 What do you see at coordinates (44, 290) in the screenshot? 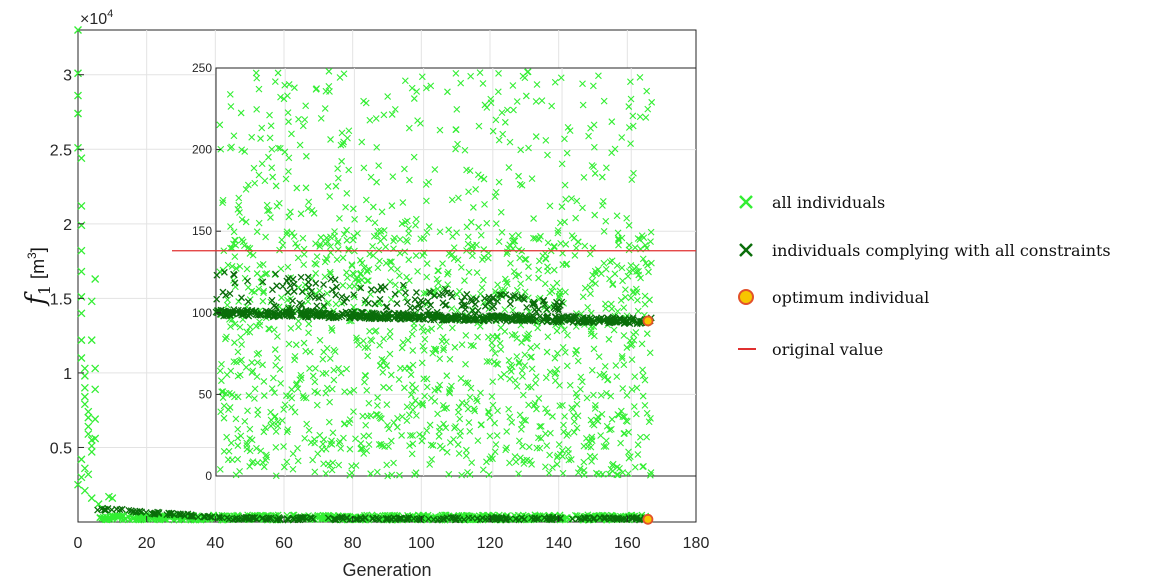
I see `y-axis-subscript: 1` at bounding box center [44, 290].